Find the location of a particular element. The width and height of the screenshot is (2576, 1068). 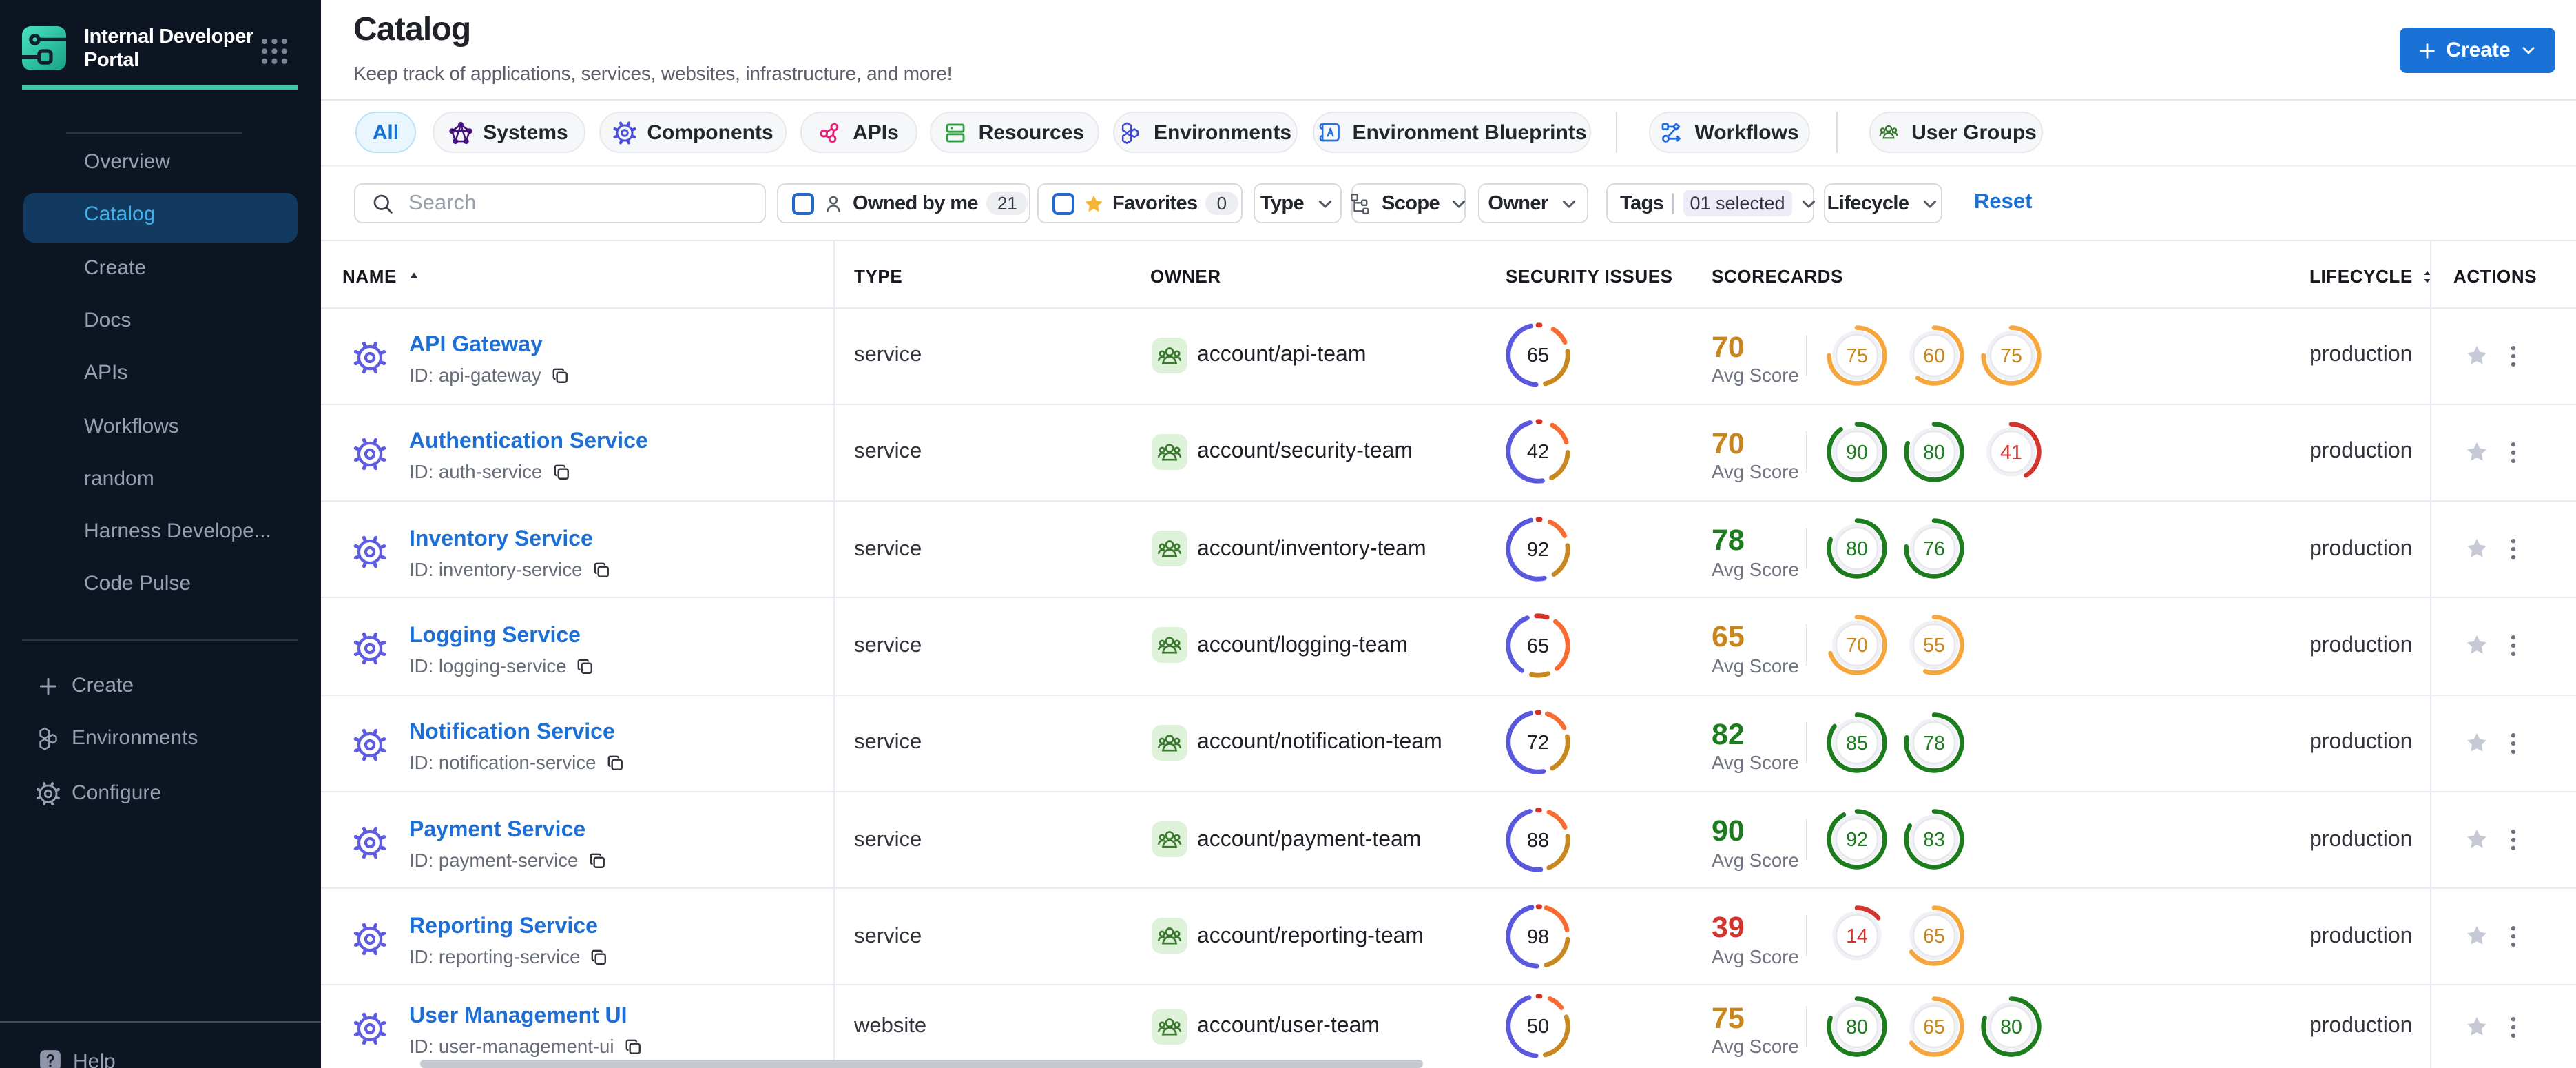

svg-text: 55 is located at coordinates (1933, 646).